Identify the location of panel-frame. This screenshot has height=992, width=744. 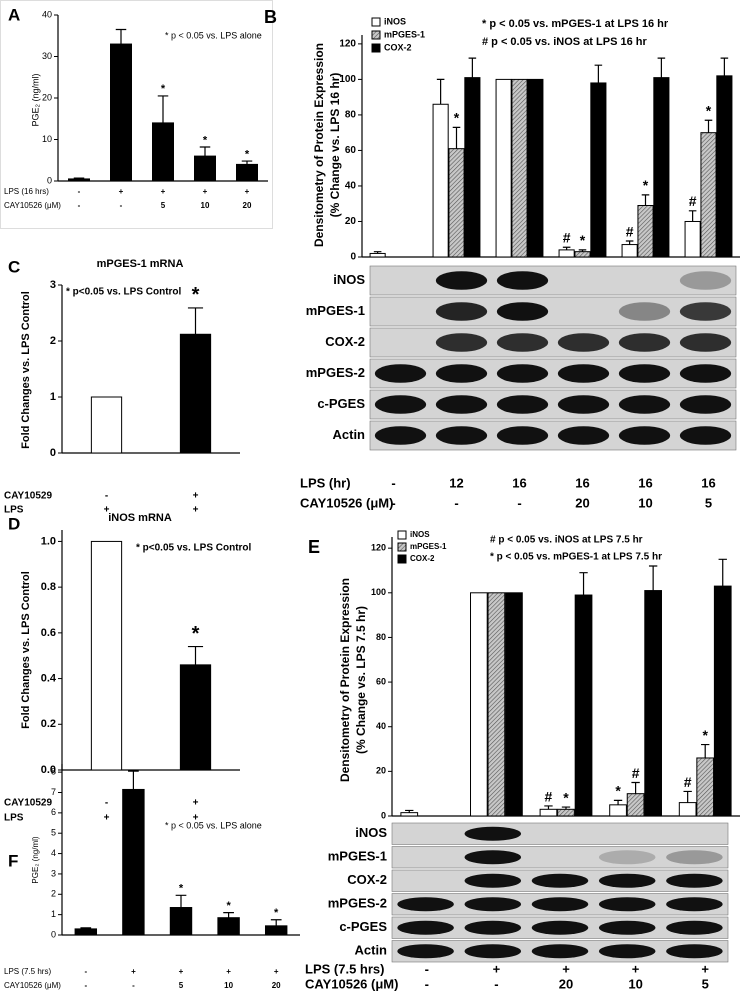
(136, 114).